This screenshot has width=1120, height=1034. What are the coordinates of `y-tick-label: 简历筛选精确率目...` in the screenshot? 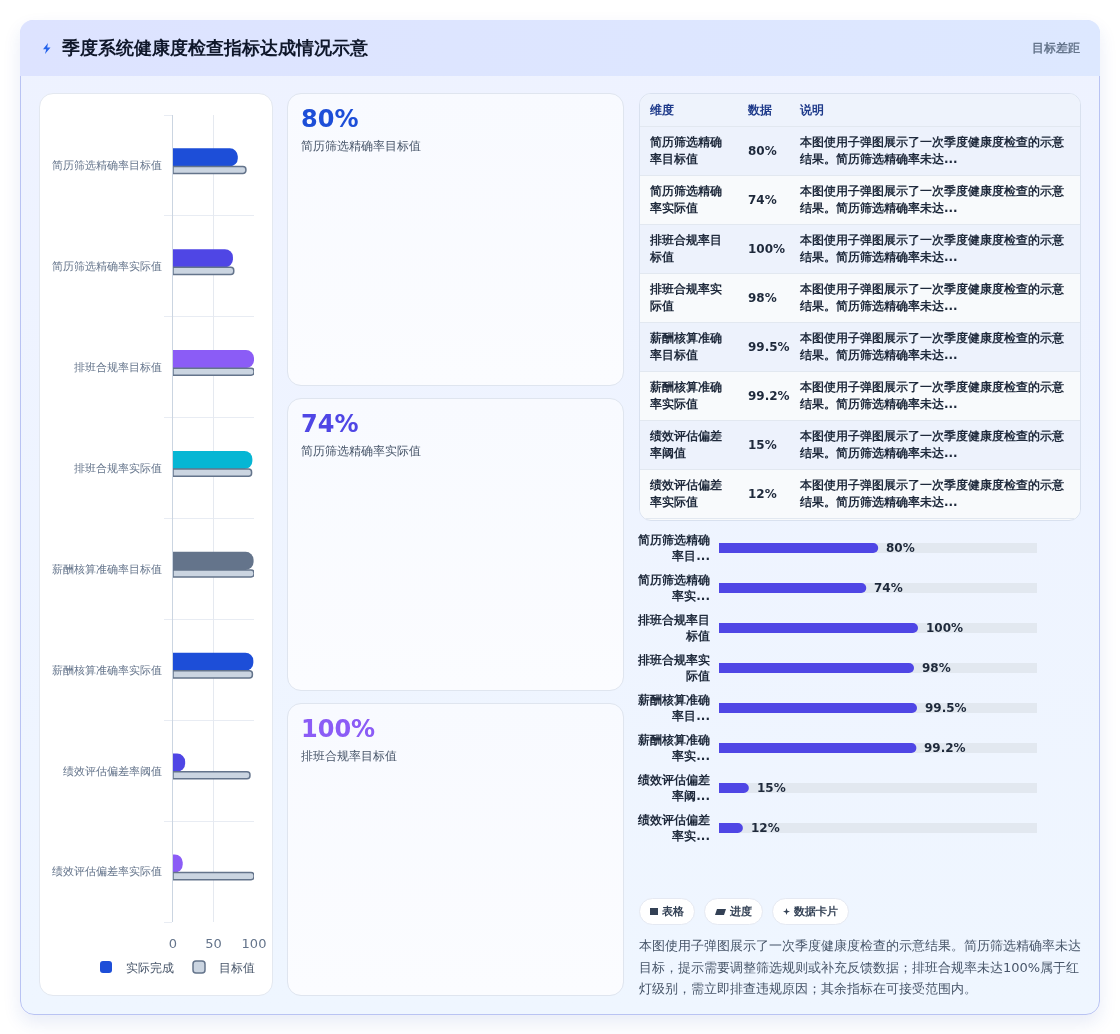 It's located at (673, 548).